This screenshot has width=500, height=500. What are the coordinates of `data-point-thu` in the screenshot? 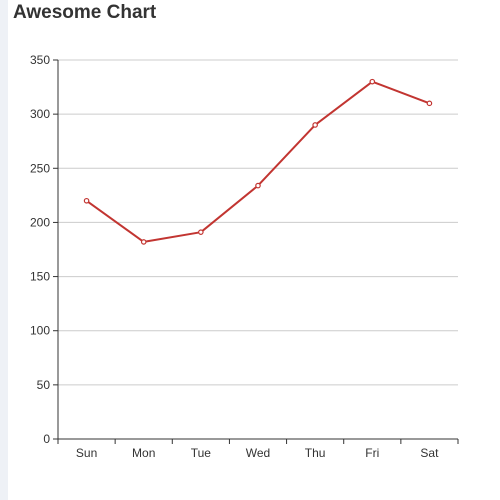 It's located at (315, 125).